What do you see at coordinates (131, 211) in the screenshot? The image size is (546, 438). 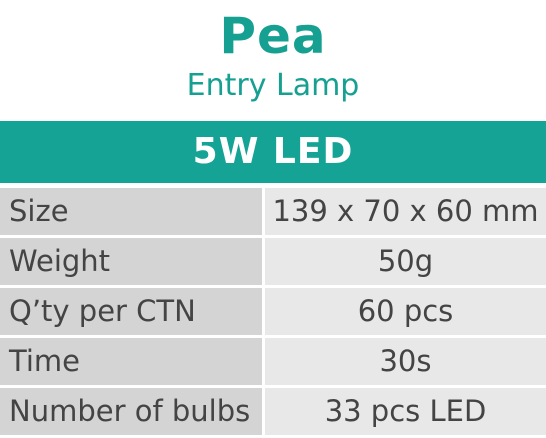 I see `spec-label: Size` at bounding box center [131, 211].